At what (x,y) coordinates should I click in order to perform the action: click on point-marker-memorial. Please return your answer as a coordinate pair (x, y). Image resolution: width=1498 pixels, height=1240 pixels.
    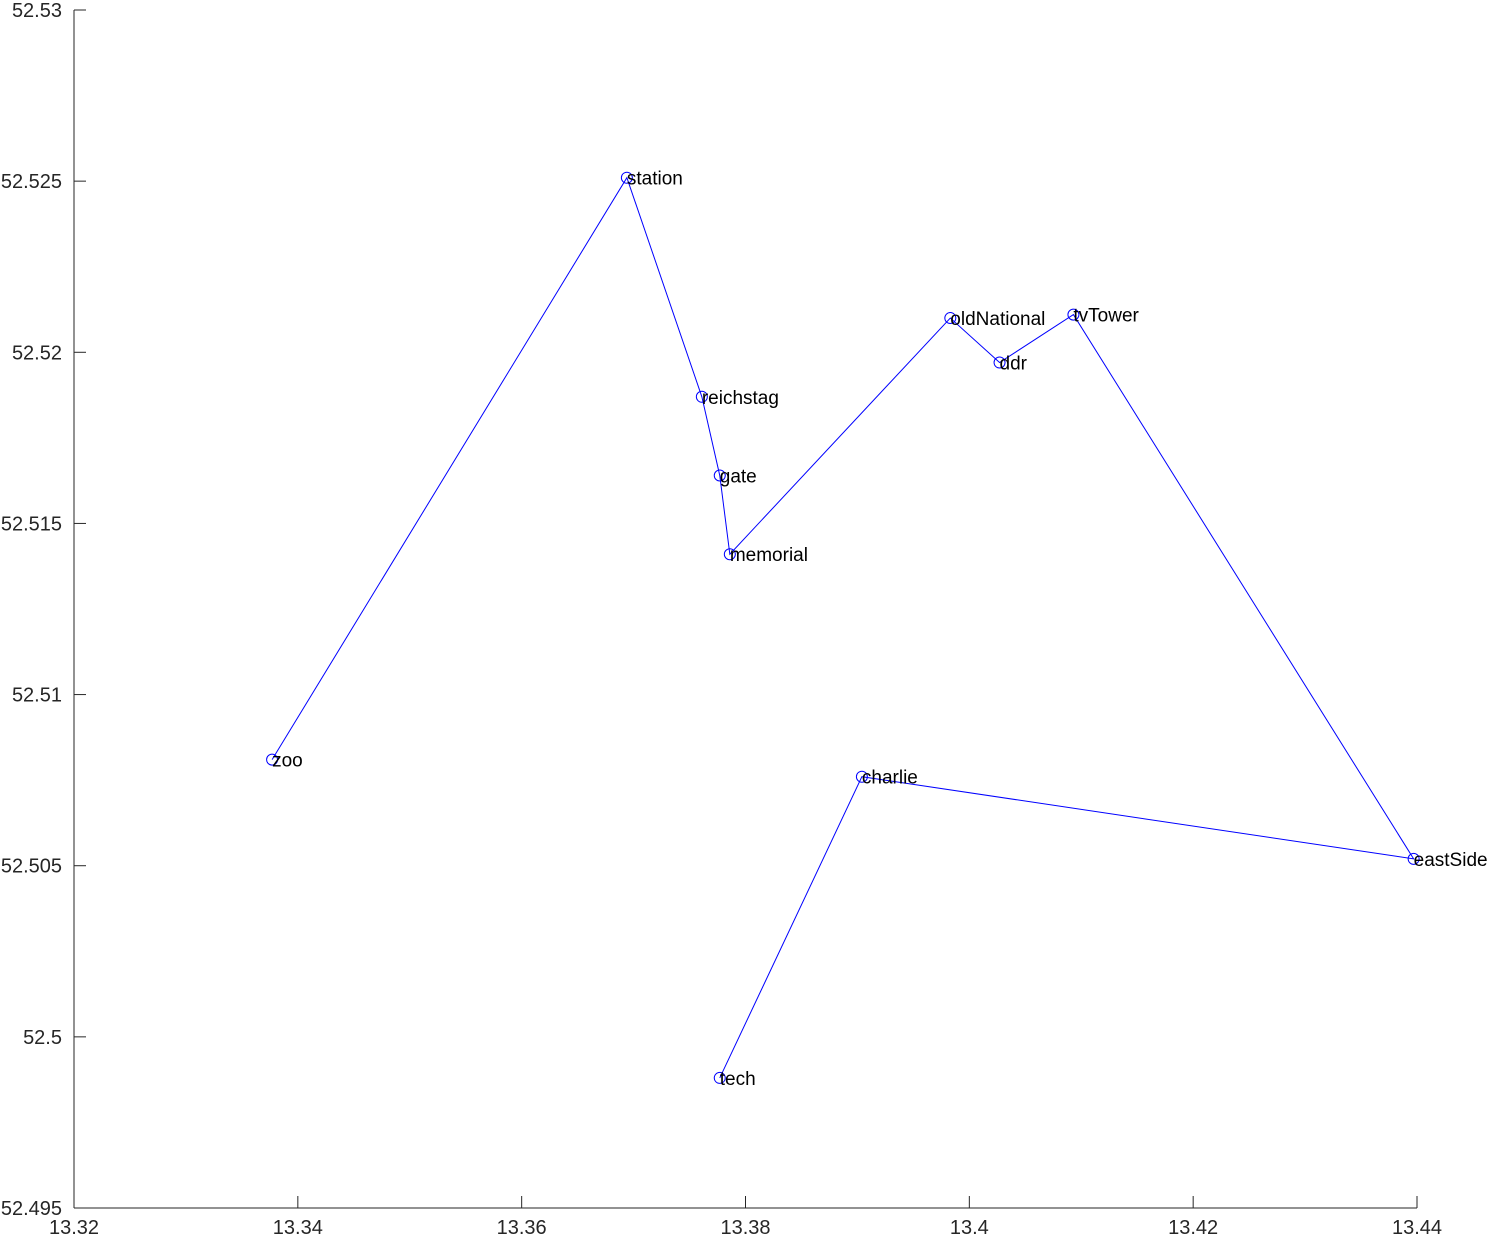
    Looking at the image, I should click on (729, 554).